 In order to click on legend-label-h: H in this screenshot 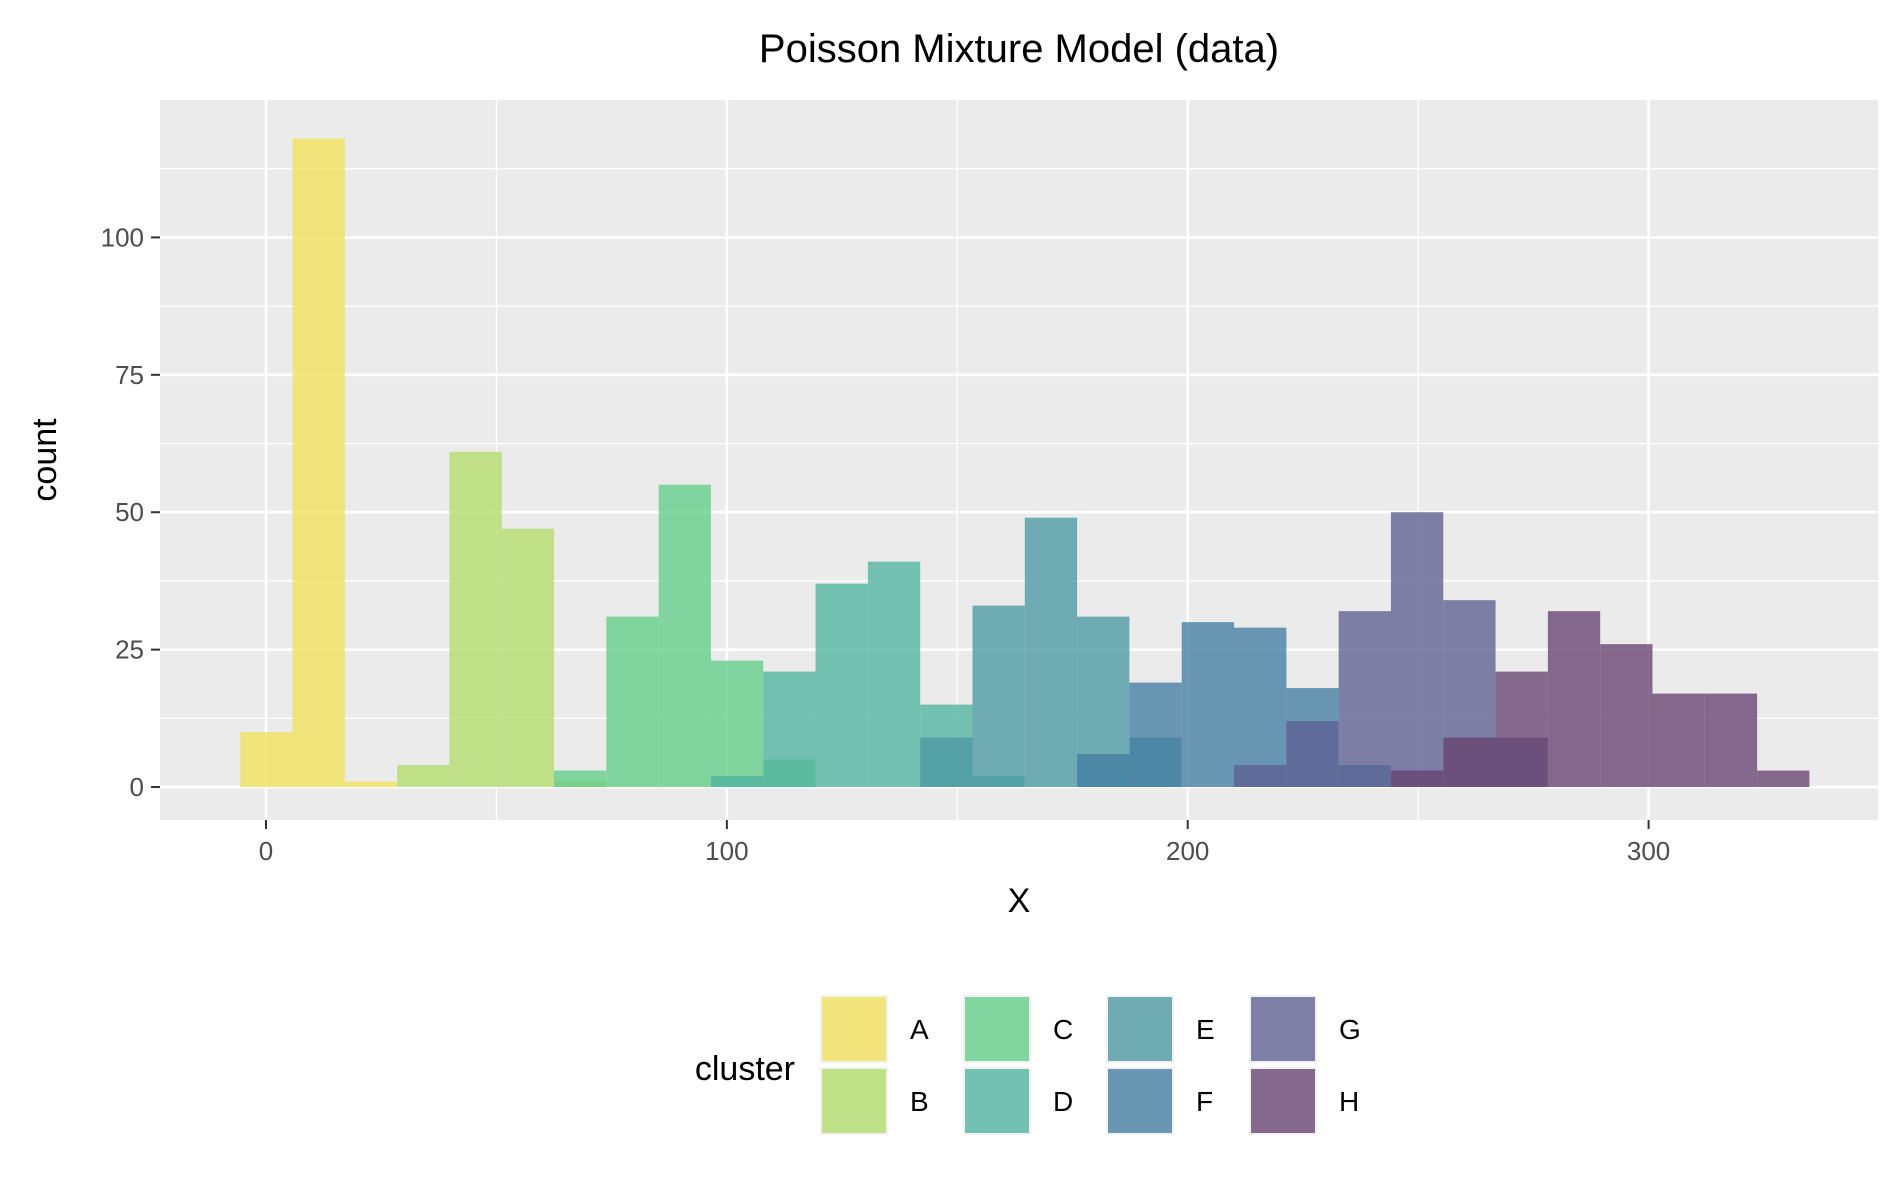, I will do `click(1349, 1101)`.